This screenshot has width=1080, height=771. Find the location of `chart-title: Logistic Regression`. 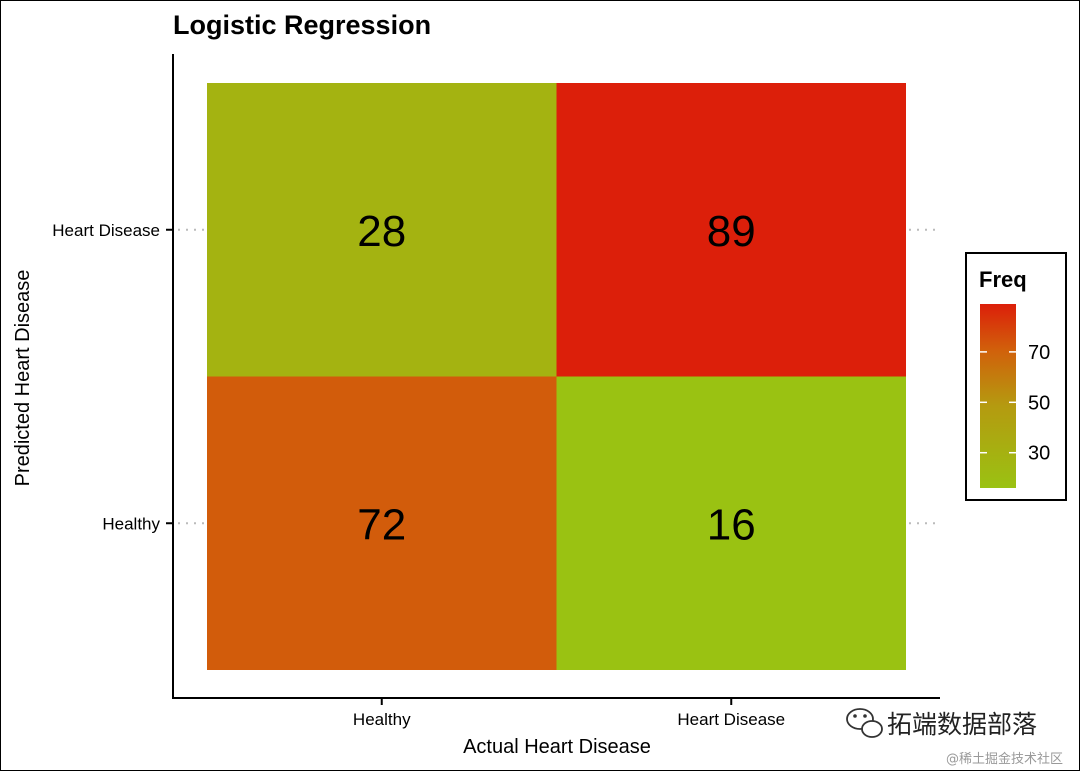

chart-title: Logistic Regression is located at coordinates (302, 25).